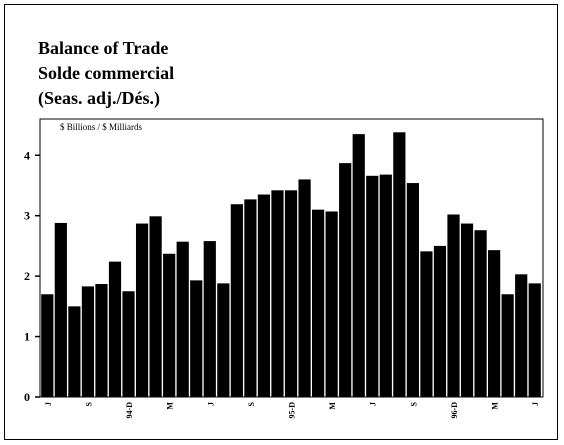 This screenshot has height=445, width=564. I want to click on x-tick-label-27: S, so click(413, 403).